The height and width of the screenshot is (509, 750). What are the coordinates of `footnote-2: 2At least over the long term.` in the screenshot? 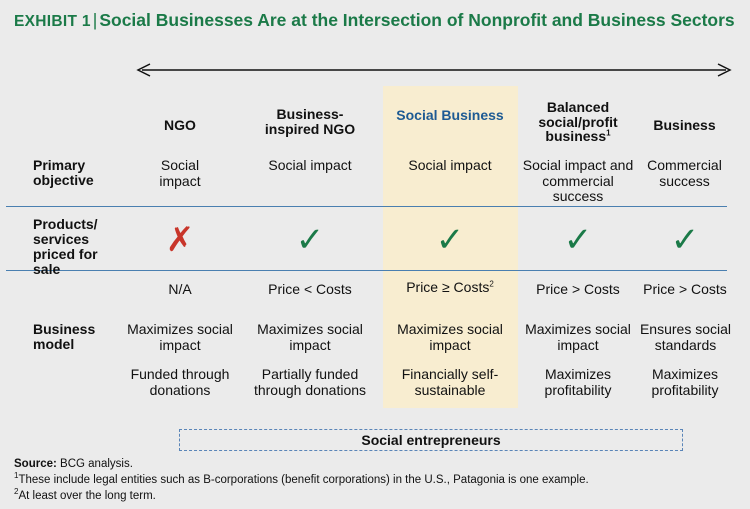 It's located at (85, 496).